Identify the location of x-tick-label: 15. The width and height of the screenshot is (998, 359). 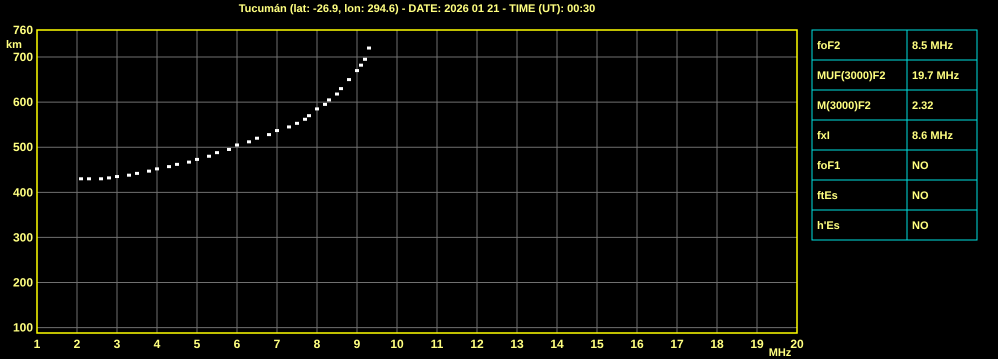
(597, 344).